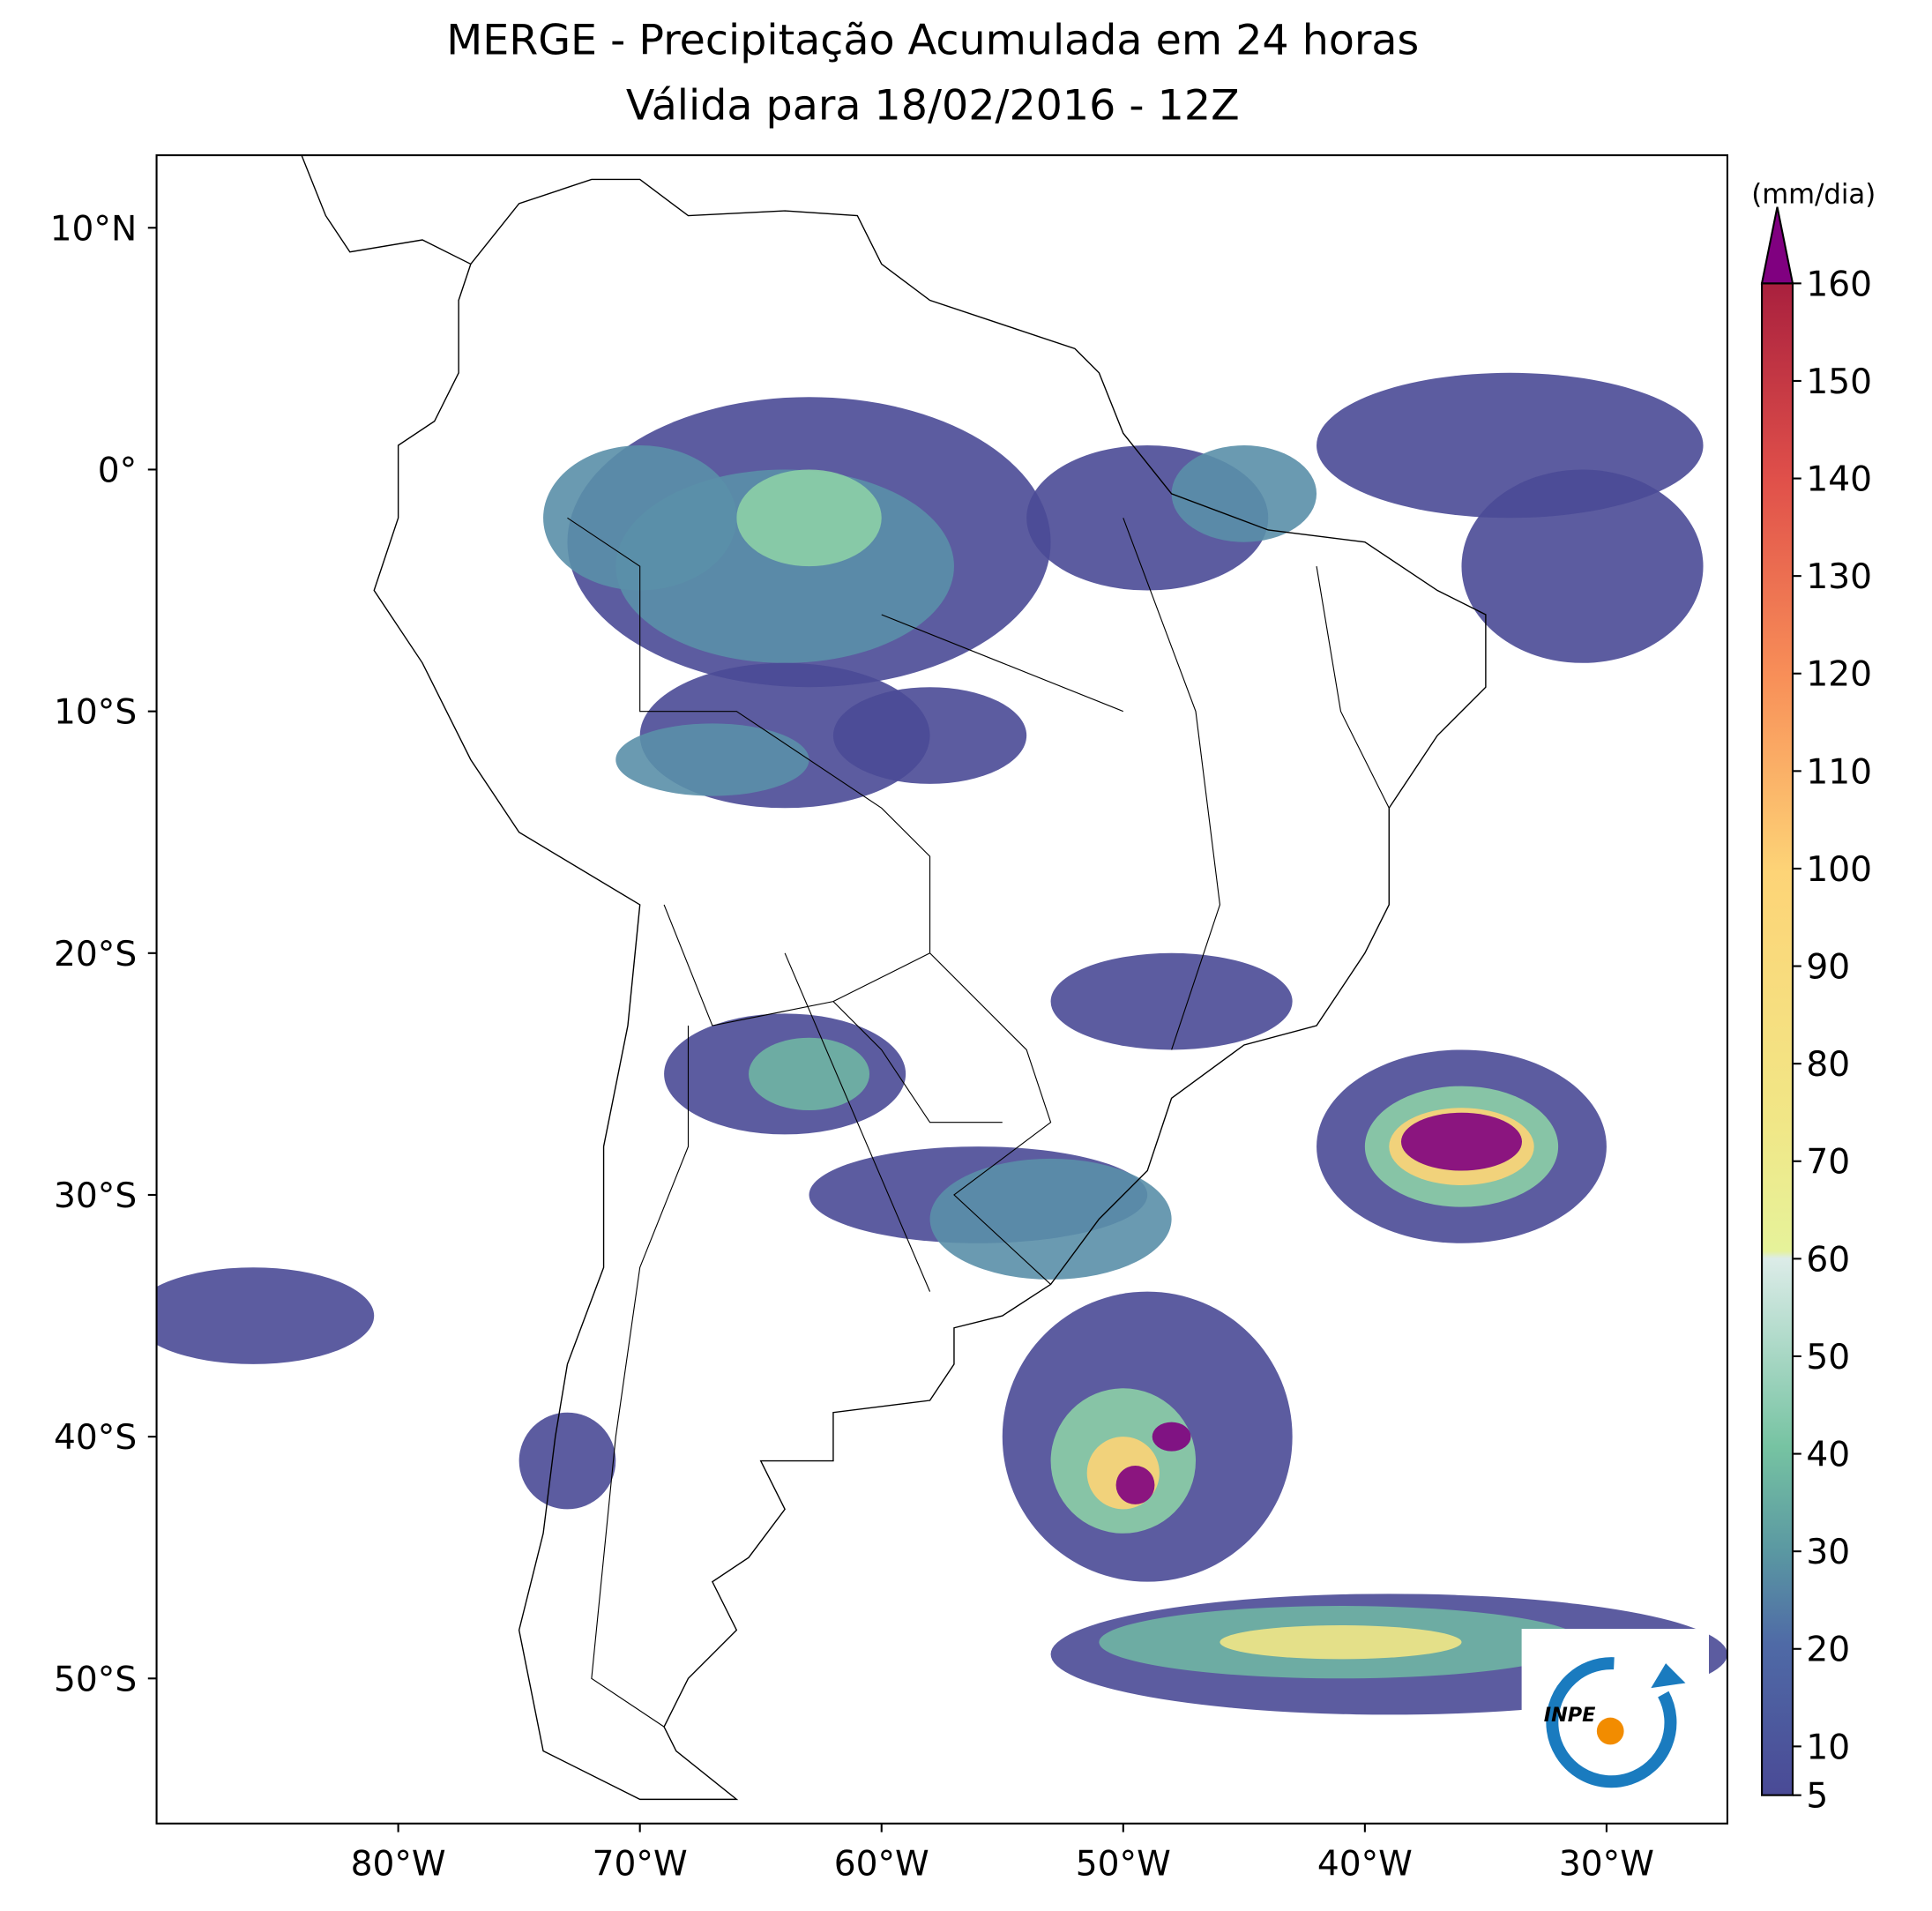  What do you see at coordinates (95, 955) in the screenshot?
I see `y-tick-label: 20°S` at bounding box center [95, 955].